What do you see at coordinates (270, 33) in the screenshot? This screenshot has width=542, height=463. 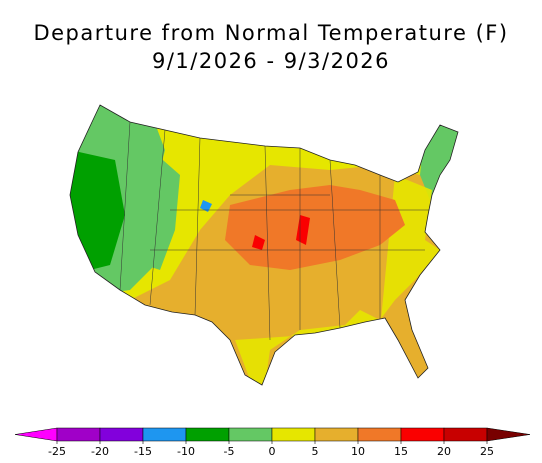 I see `title: Departure from Normal Temperature (F)` at bounding box center [270, 33].